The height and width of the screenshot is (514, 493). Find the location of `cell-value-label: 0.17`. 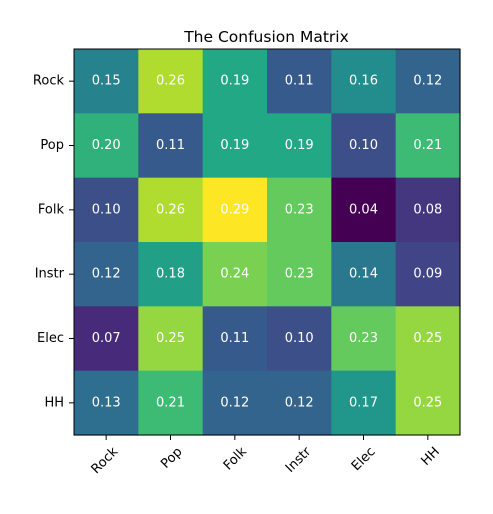

cell-value-label: 0.17 is located at coordinates (363, 402).